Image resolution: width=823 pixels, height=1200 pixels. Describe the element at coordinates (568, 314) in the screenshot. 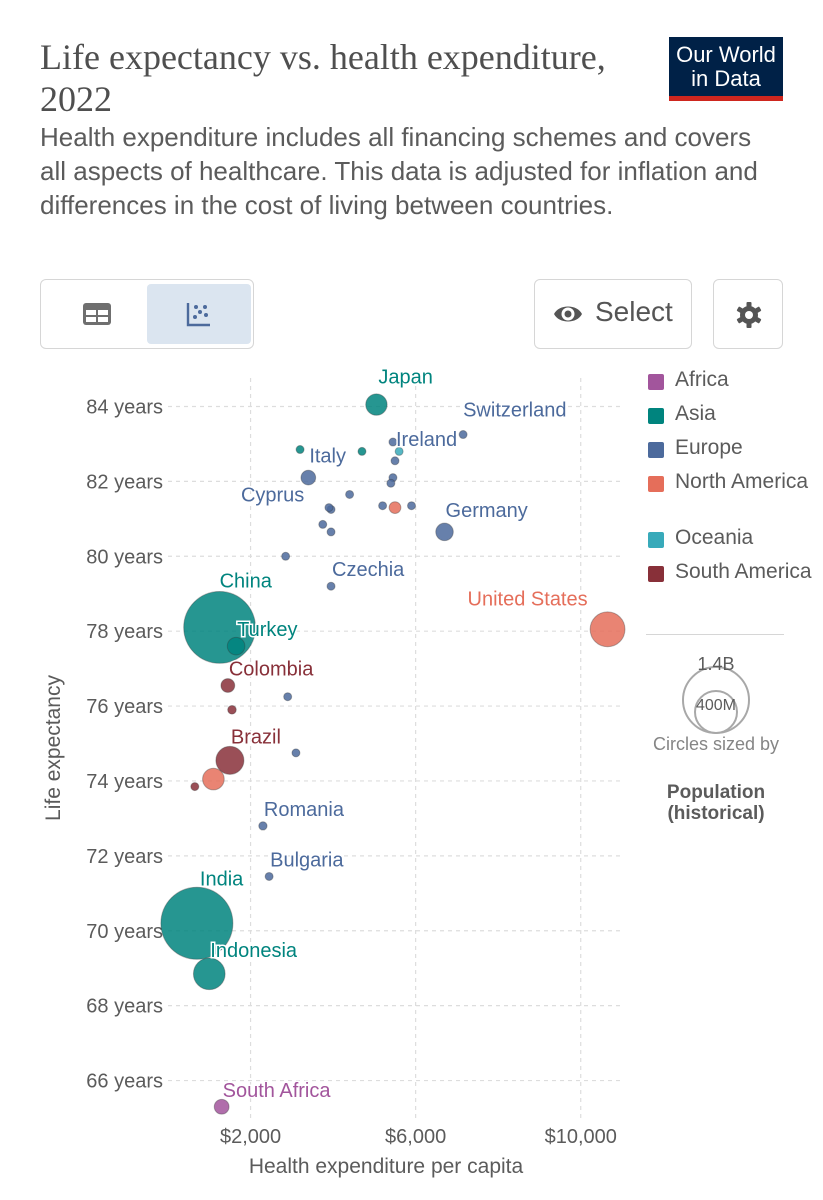

I see `eye-icon` at that location.